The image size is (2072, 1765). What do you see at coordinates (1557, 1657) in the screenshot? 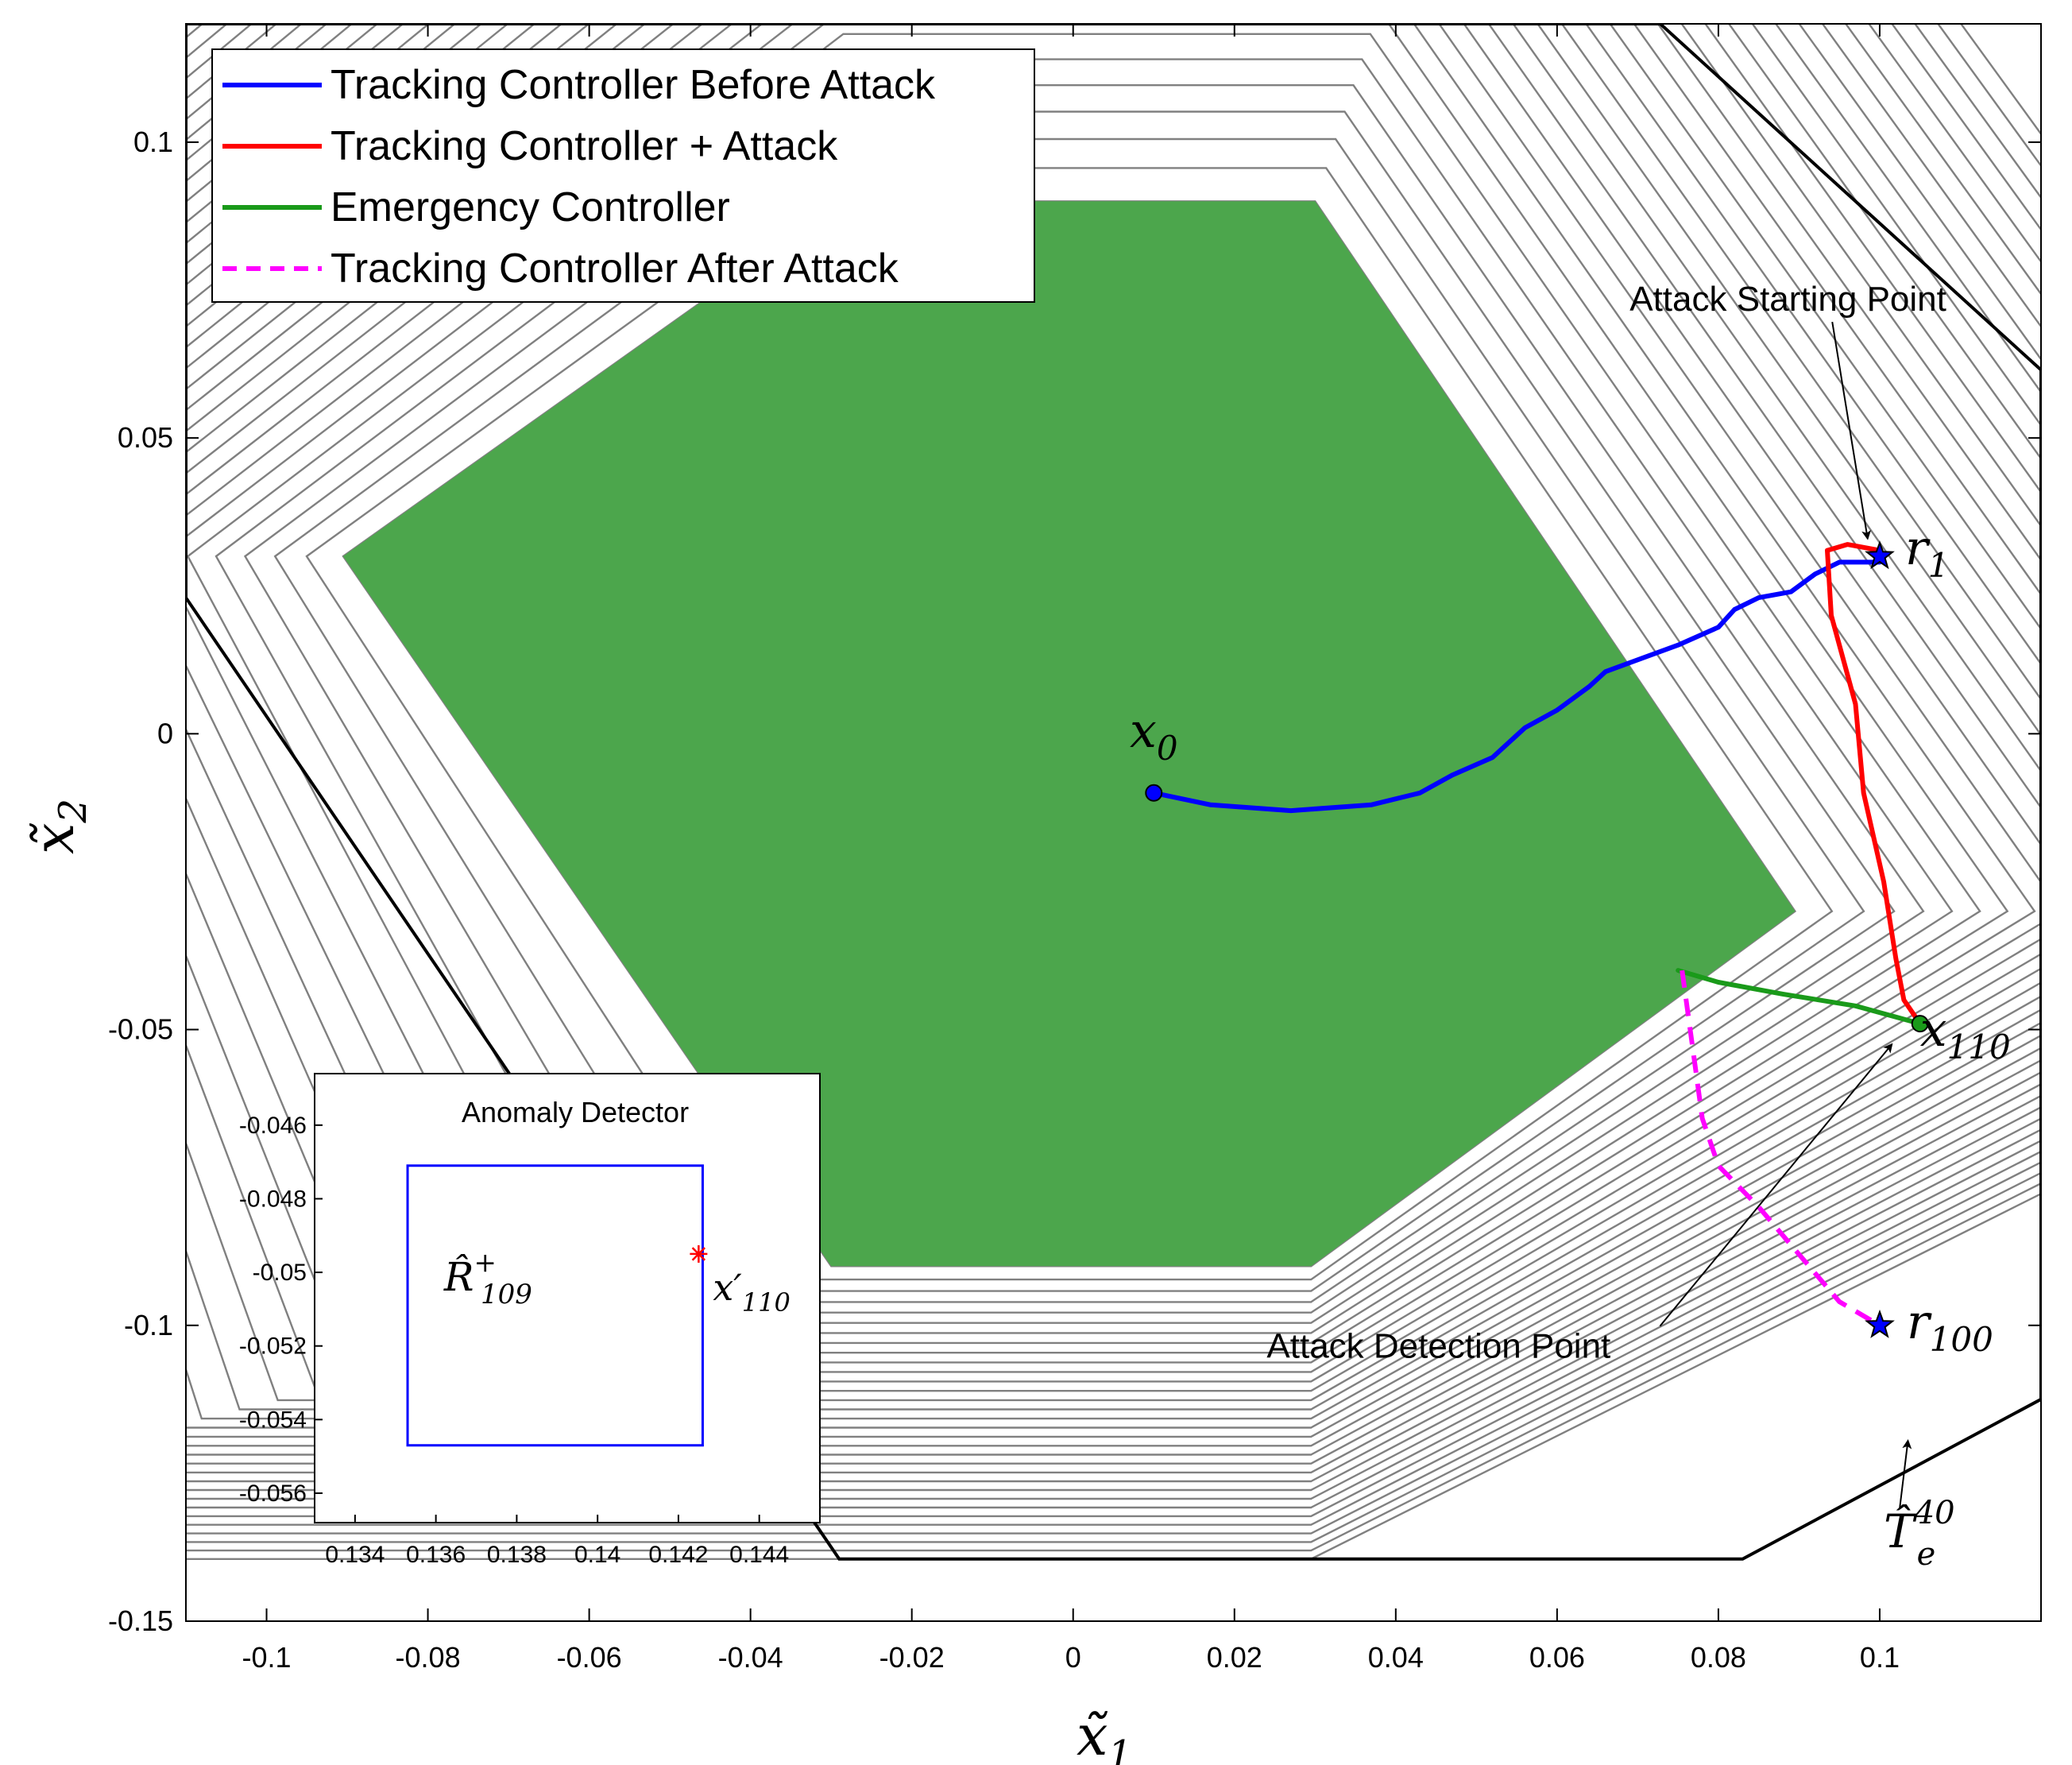
I see `x-tick-label: 0.06` at bounding box center [1557, 1657].